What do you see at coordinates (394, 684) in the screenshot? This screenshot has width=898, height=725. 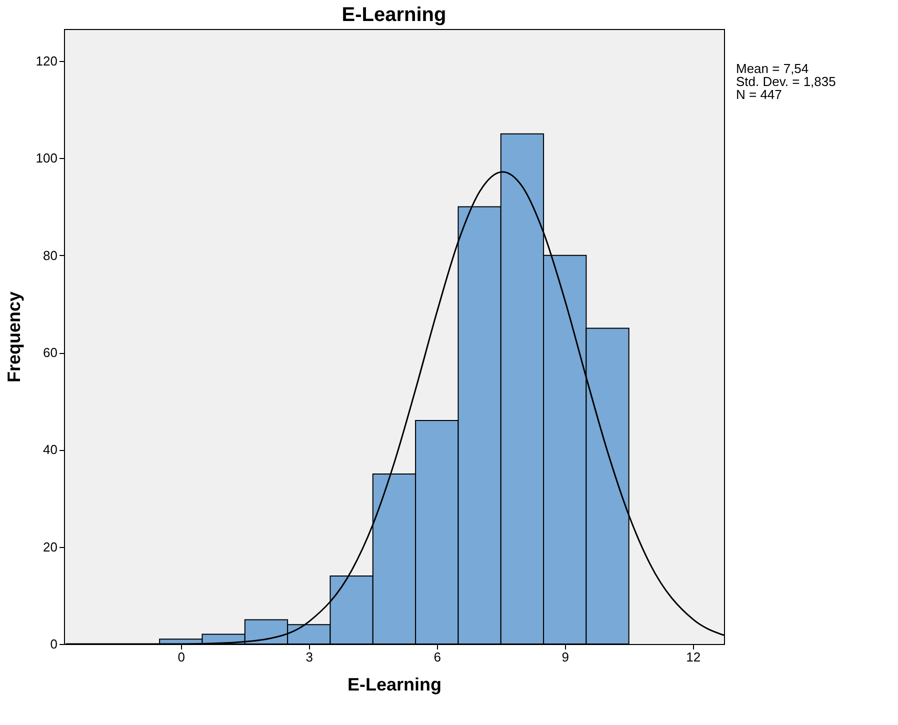 I see `x-axis-title: E-Learning` at bounding box center [394, 684].